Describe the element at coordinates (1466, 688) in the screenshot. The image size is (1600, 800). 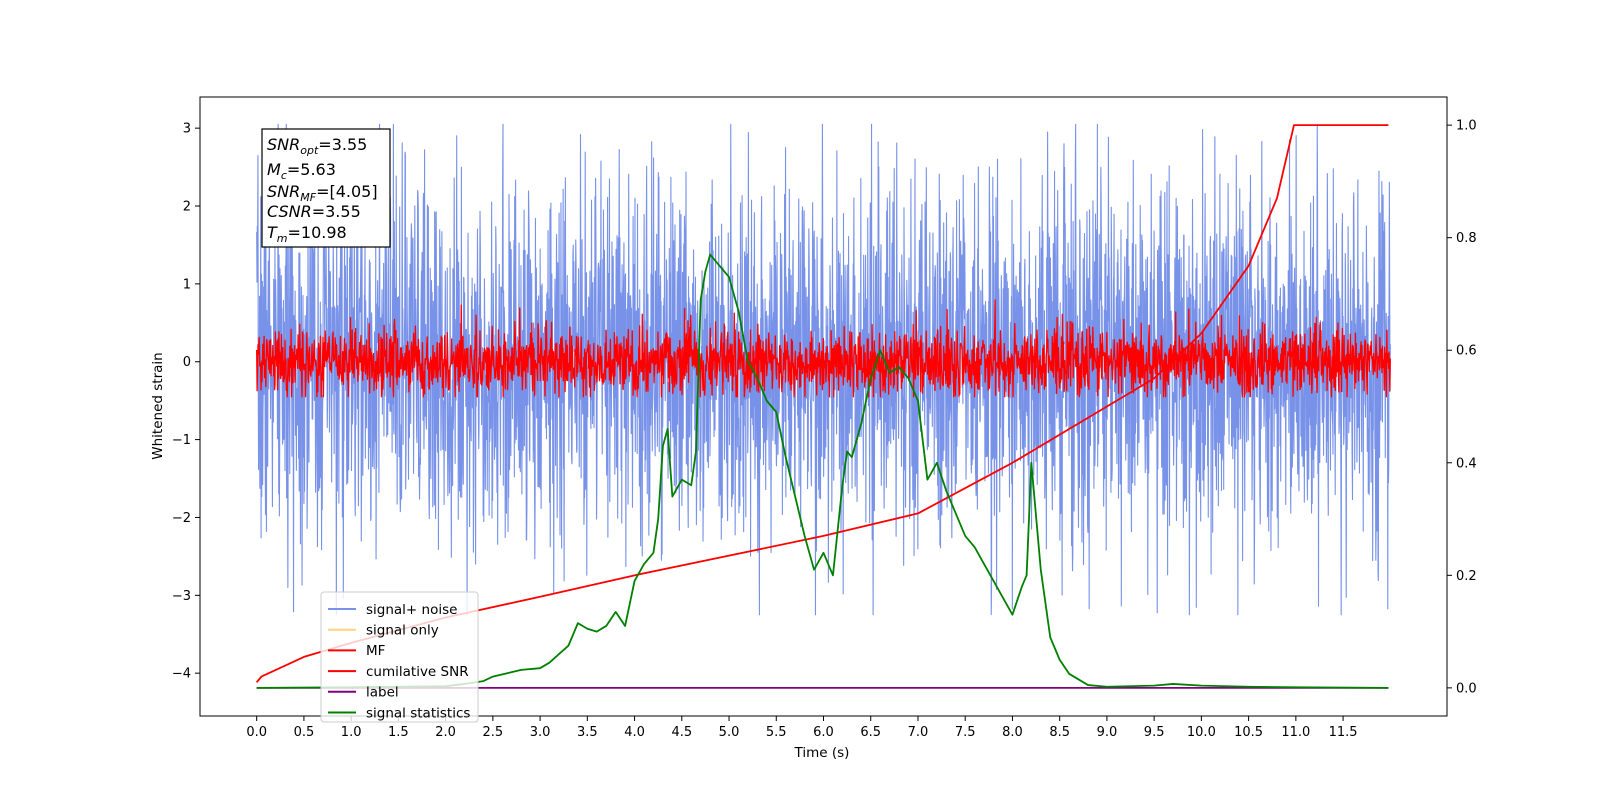
I see `y-right-tick-label: 0.0` at that location.